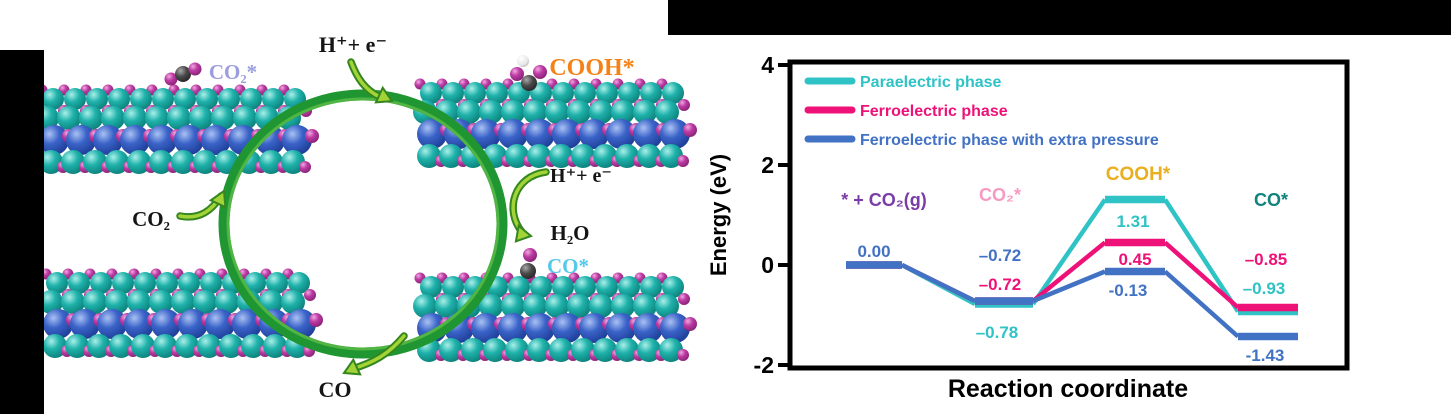 This screenshot has width=1451, height=414. I want to click on state-label-cooh: COOH*, so click(1138, 174).